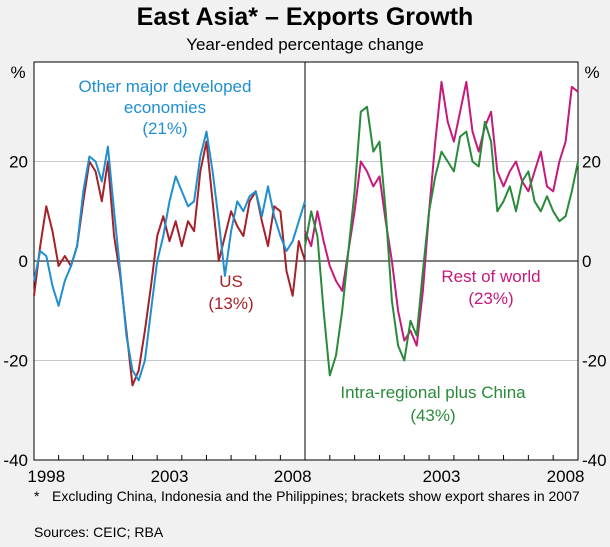 The image size is (610, 547). I want to click on annotation-intra_regional-line-1: Intra-regional plus China, so click(433, 392).